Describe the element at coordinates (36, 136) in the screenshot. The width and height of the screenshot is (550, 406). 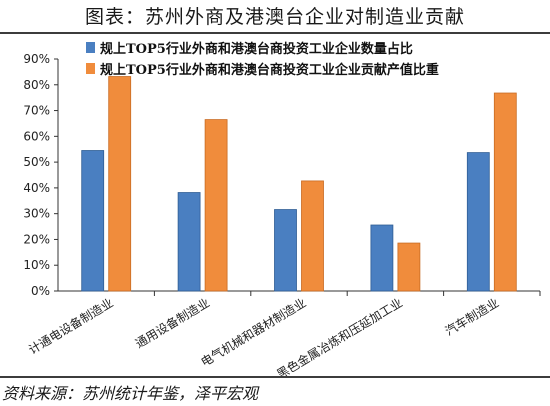
I see `y-tick-label: 60%` at that location.